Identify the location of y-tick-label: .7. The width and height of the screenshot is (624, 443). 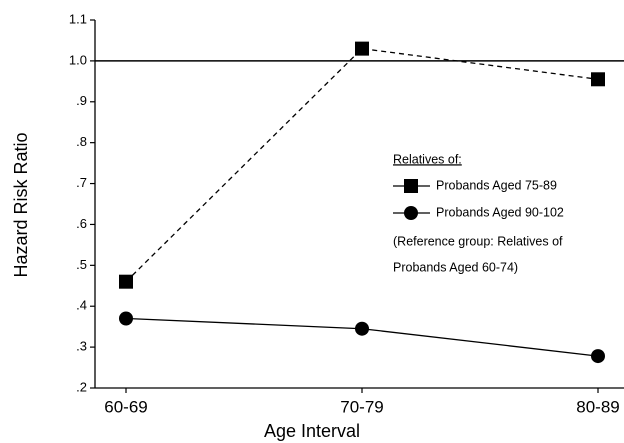
(81, 182).